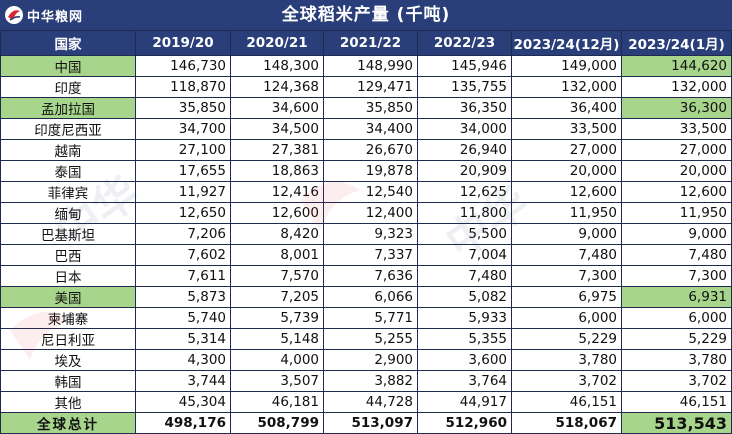 The image size is (732, 434). Describe the element at coordinates (566, 234) in the screenshot. I see `value-cell: 9,000` at that location.